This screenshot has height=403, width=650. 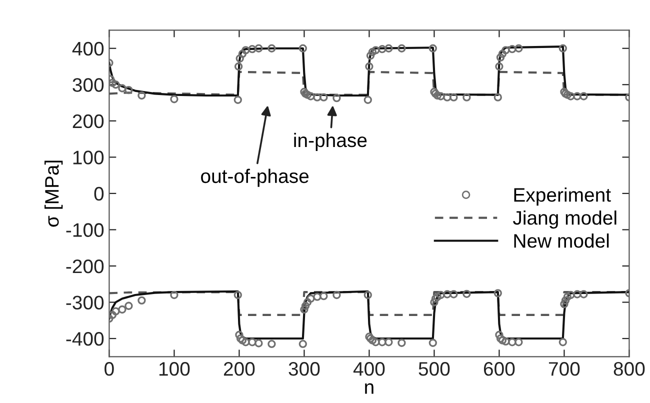 What do you see at coordinates (369, 388) in the screenshot?
I see `x-axis-title: n` at bounding box center [369, 388].